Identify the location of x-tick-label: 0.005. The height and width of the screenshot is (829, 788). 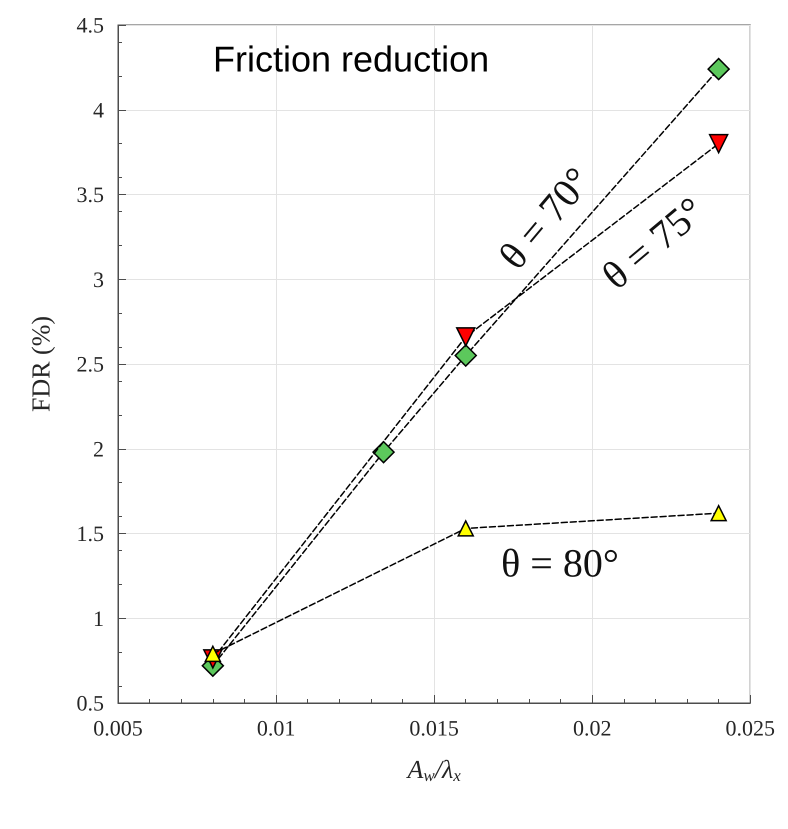
(118, 728).